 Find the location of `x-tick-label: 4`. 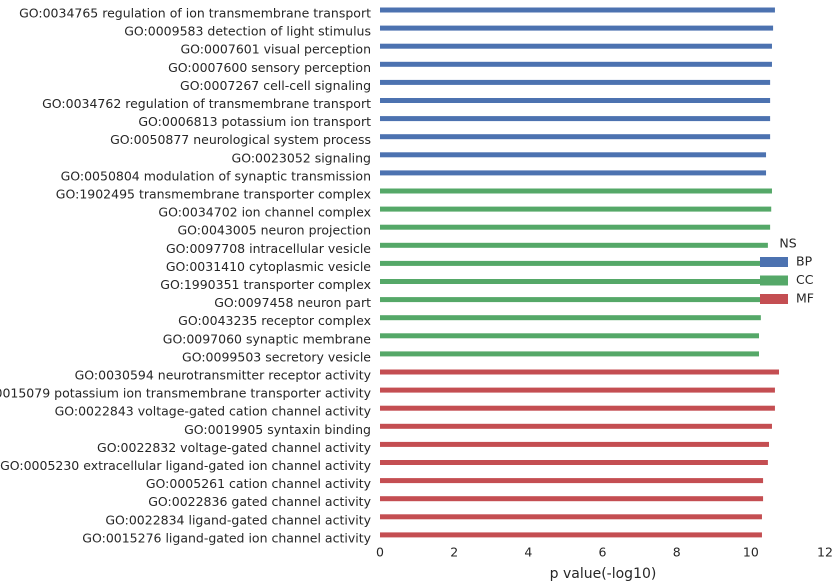

x-tick-label: 4 is located at coordinates (528, 552).